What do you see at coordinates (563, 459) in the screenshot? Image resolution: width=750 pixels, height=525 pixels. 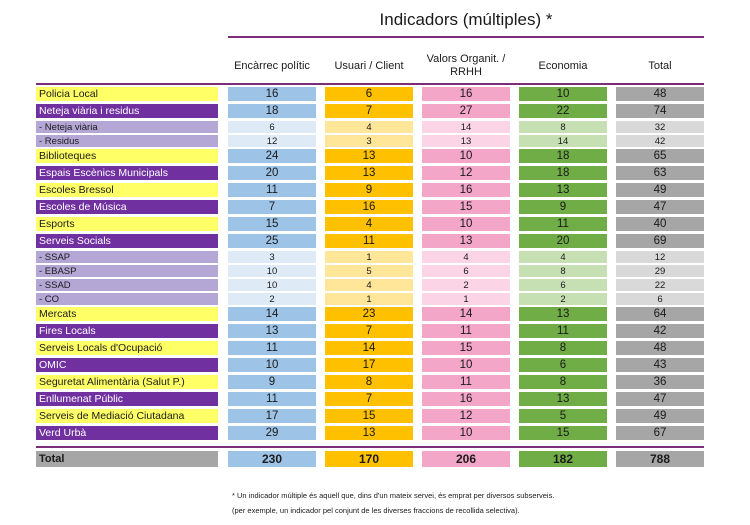 I see `total-cell: 182` at bounding box center [563, 459].